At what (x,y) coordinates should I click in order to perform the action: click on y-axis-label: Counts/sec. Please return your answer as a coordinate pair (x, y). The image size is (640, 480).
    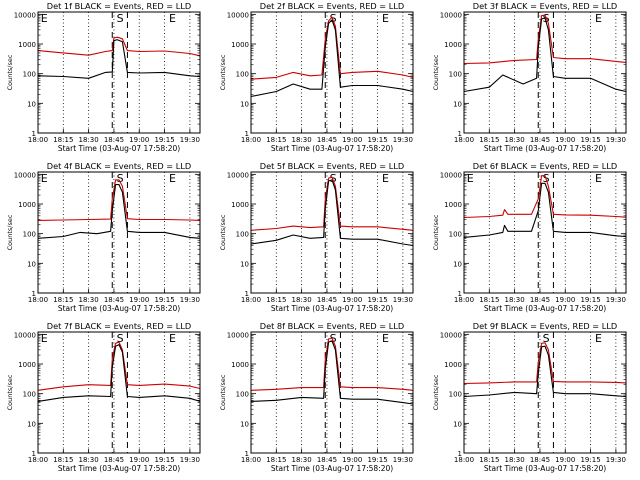
    Looking at the image, I should click on (10, 392).